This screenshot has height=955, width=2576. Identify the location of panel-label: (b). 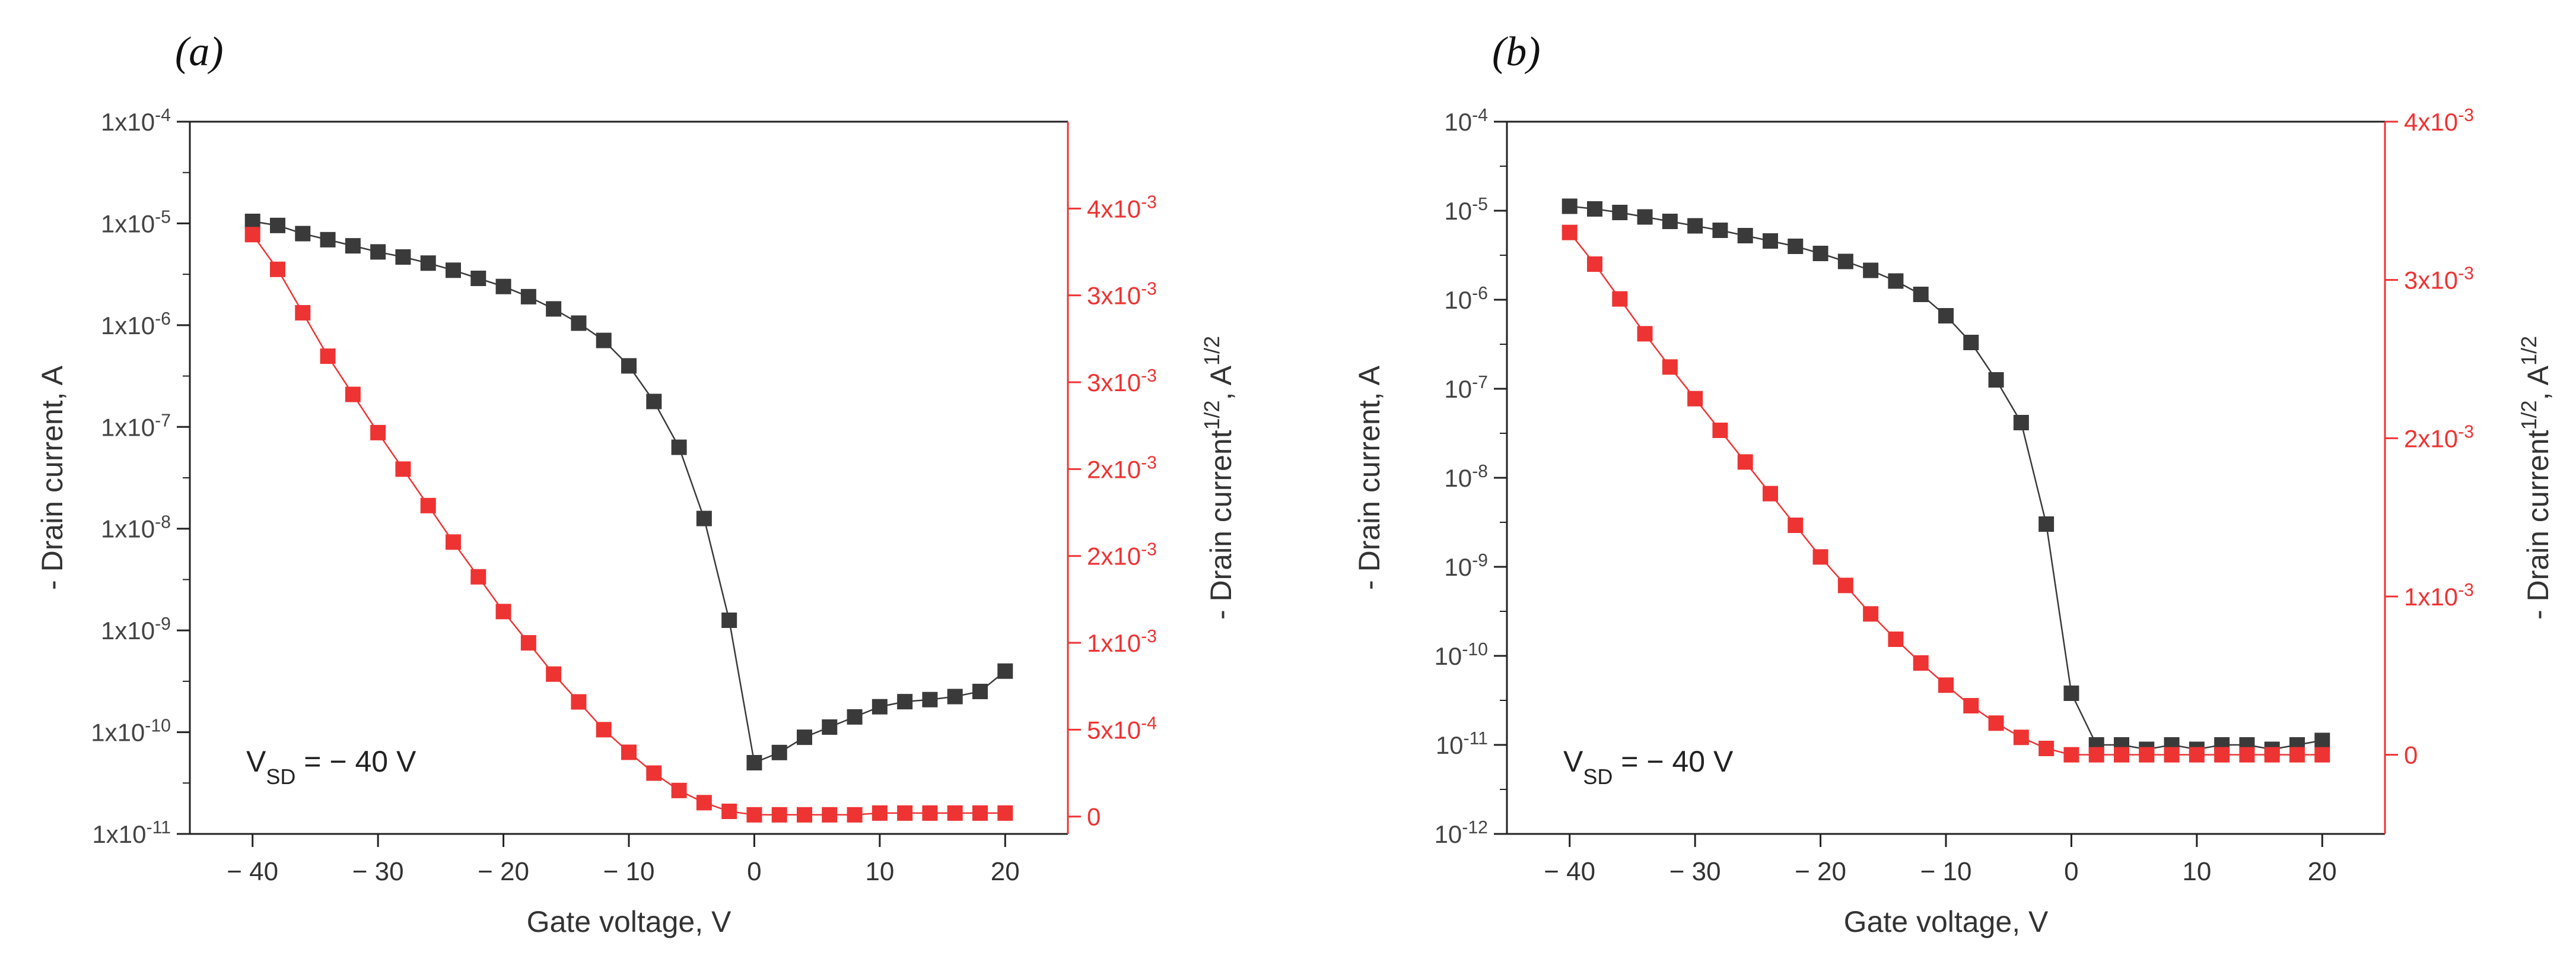
(1516, 52).